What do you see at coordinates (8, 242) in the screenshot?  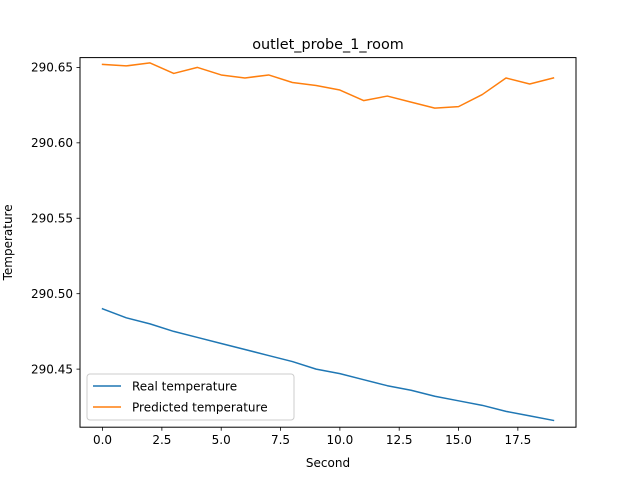 I see `y-axis-label: Temperature` at bounding box center [8, 242].